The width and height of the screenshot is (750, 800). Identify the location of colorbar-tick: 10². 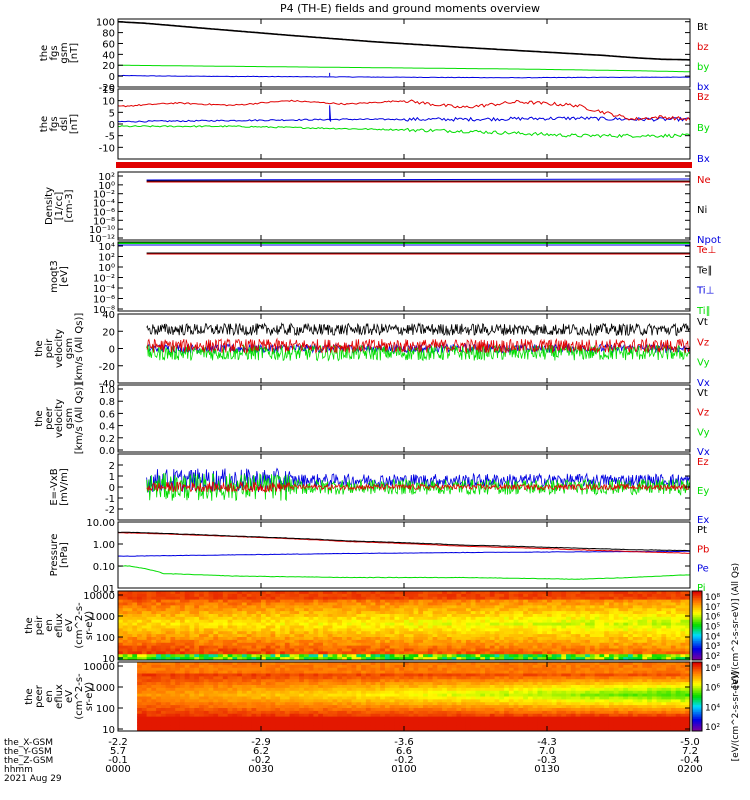
(712, 657).